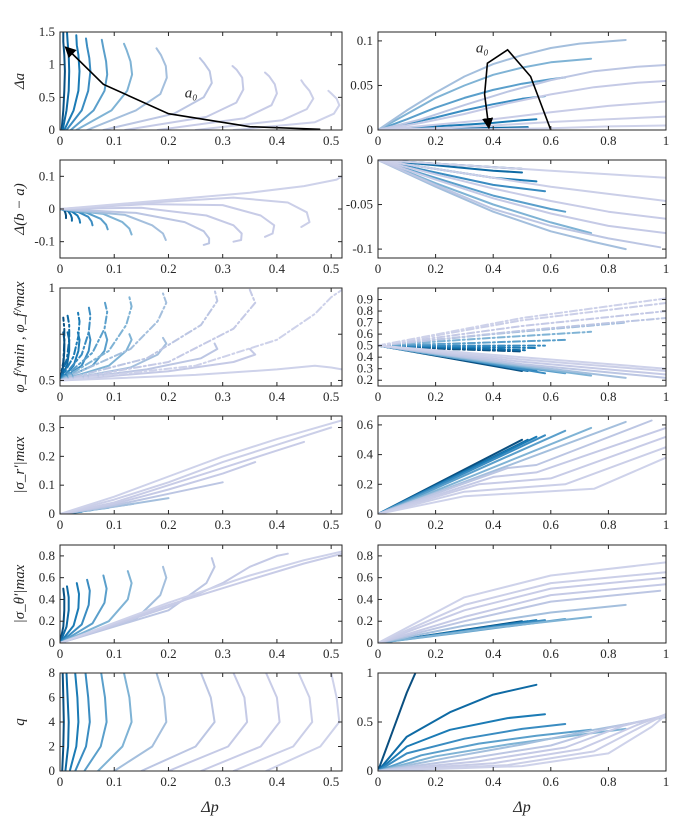 The width and height of the screenshot is (691, 830). What do you see at coordinates (114, 524) in the screenshot?
I see `x-tick-label: 0.1` at bounding box center [114, 524].